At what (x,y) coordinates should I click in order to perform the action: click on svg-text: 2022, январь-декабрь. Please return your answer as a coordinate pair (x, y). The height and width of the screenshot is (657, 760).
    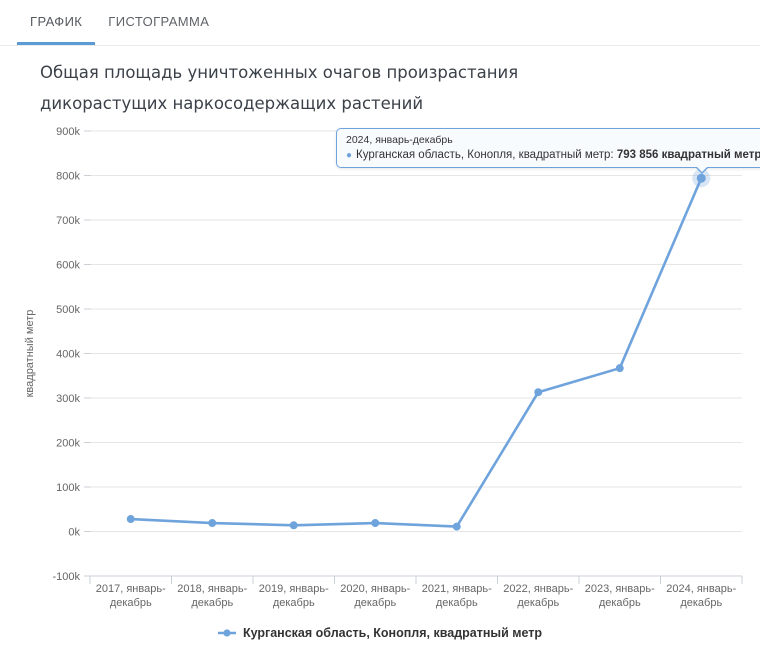
    Looking at the image, I should click on (538, 596).